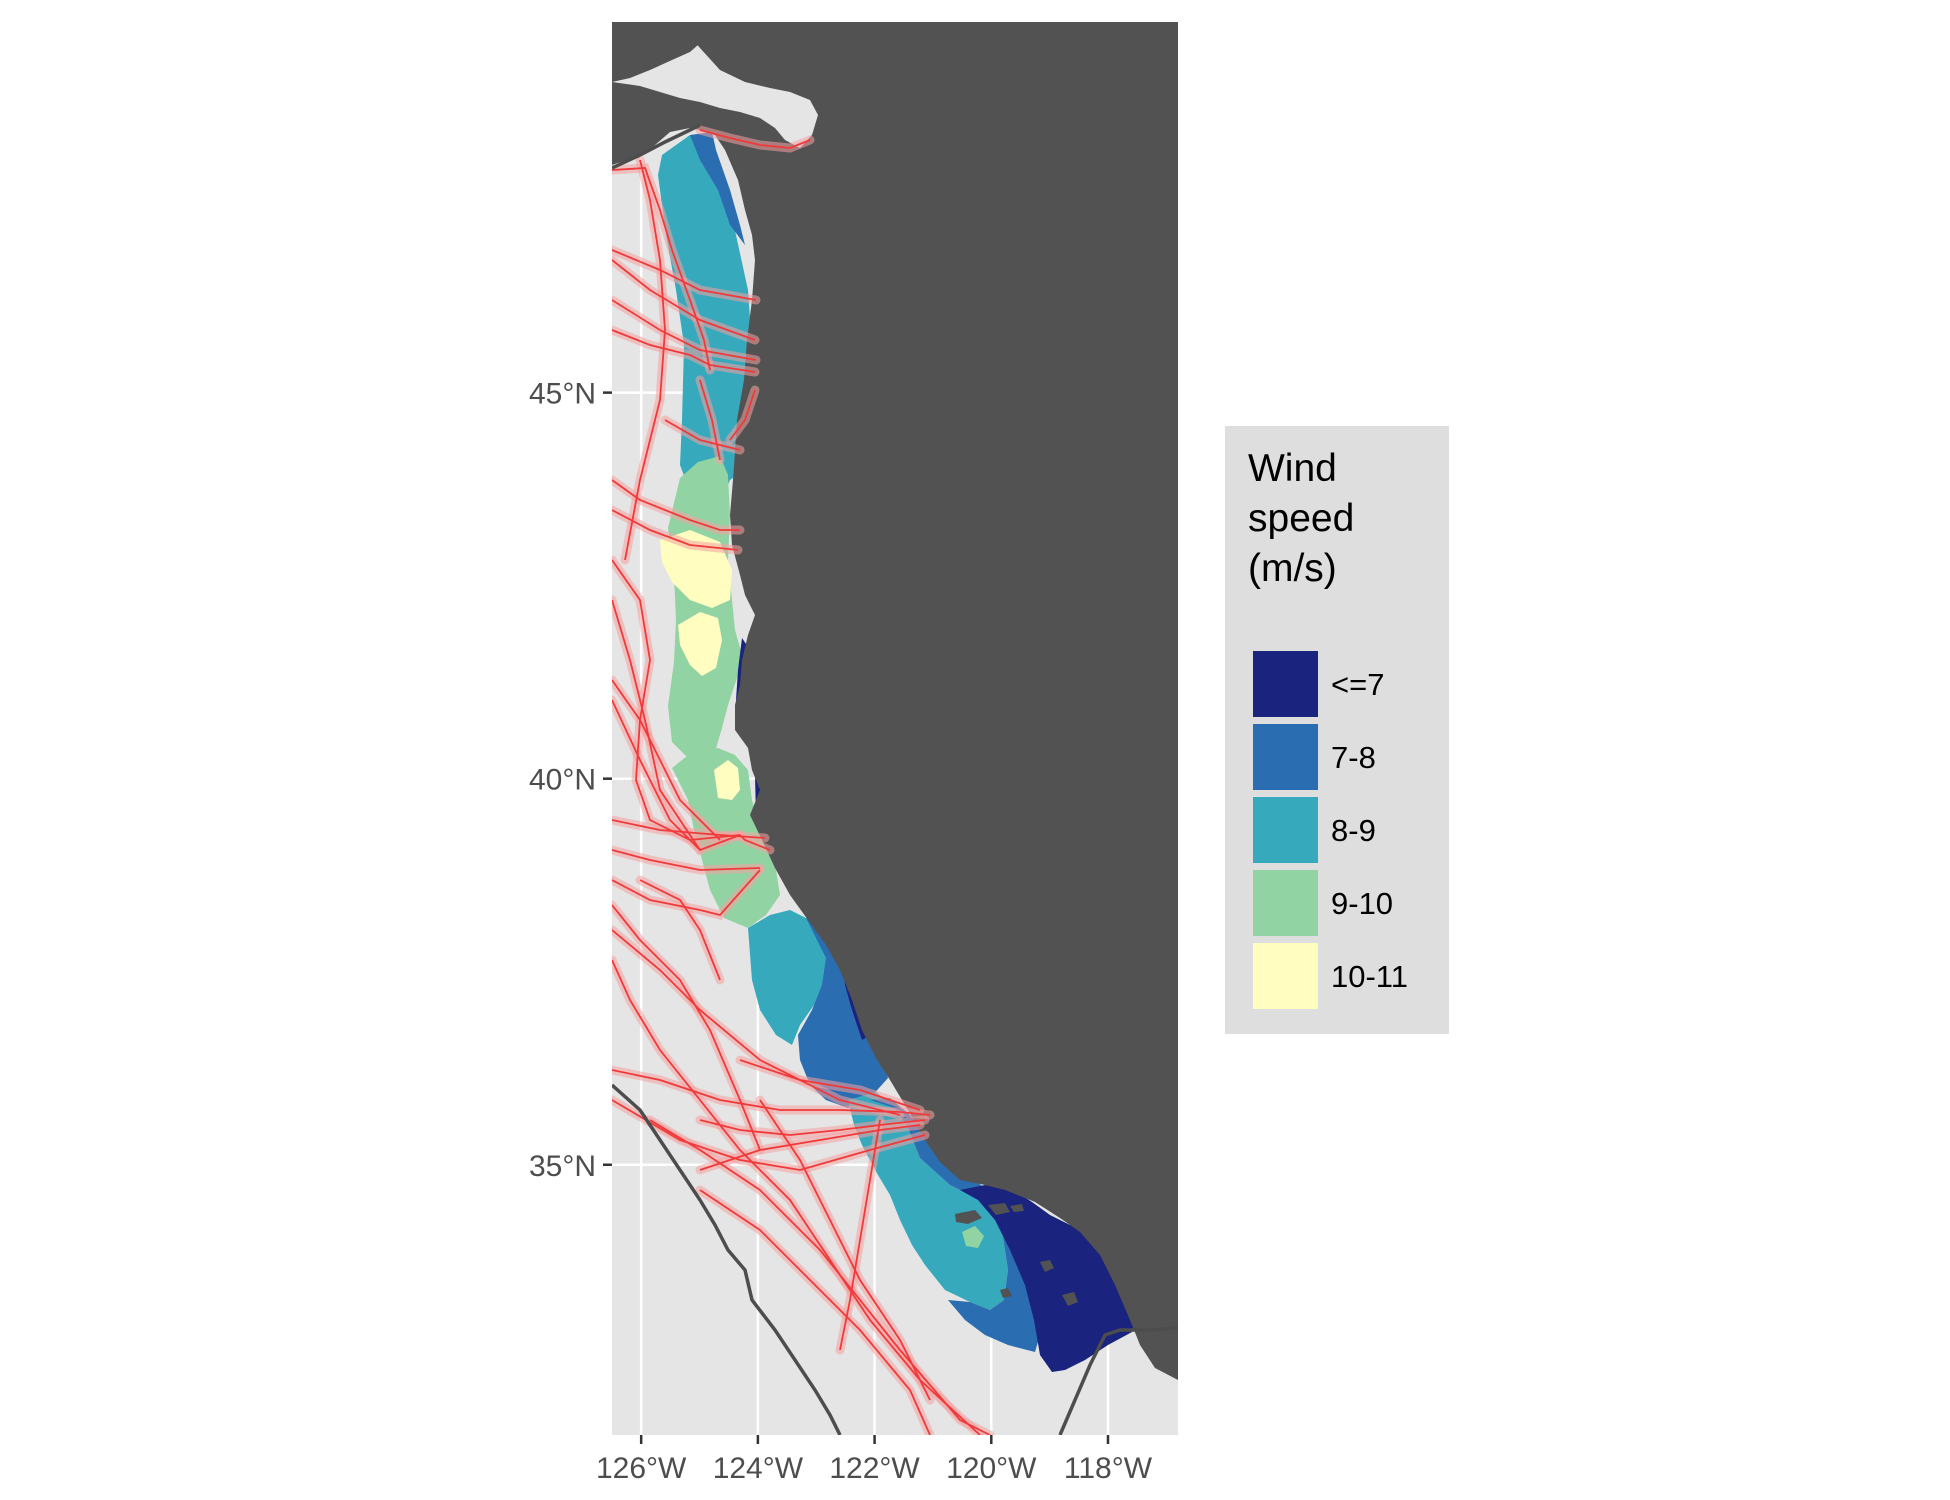 The height and width of the screenshot is (1500, 1950). I want to click on legend-items: <=7 7-8 8-9 9-10 10-11, so click(1330, 830).